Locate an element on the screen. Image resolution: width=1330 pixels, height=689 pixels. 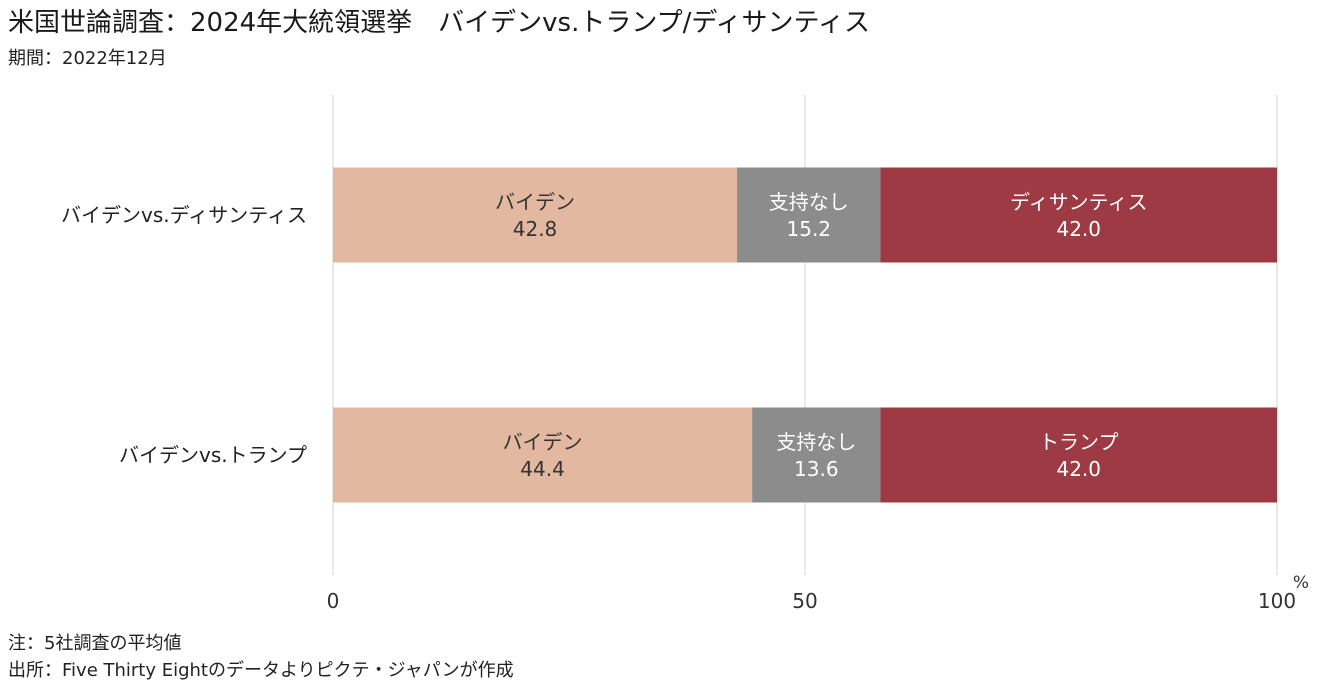
x-tick-label: 100 is located at coordinates (1277, 601).